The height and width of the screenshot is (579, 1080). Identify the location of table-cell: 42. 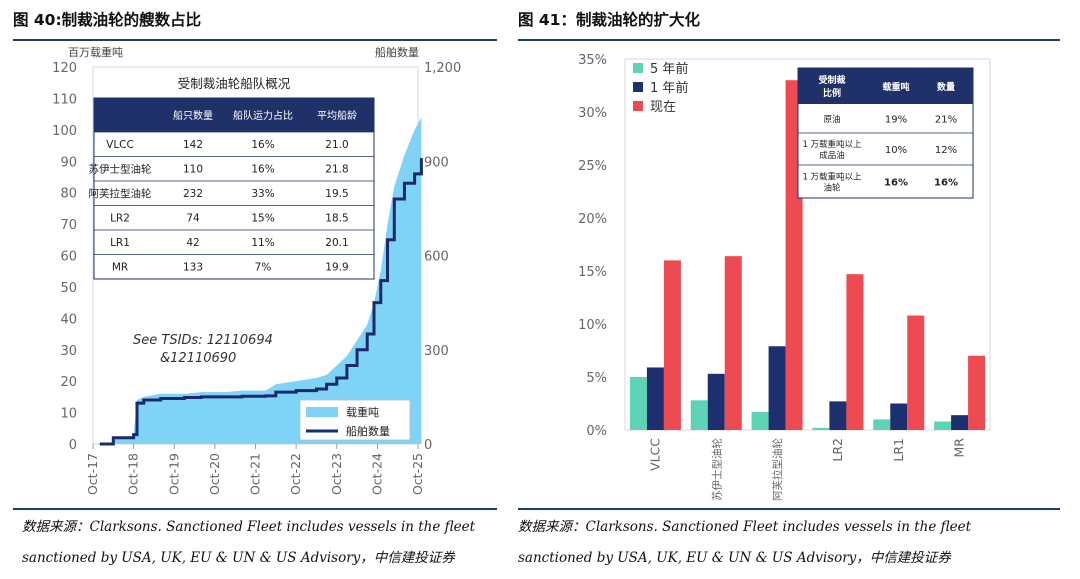
(192, 243).